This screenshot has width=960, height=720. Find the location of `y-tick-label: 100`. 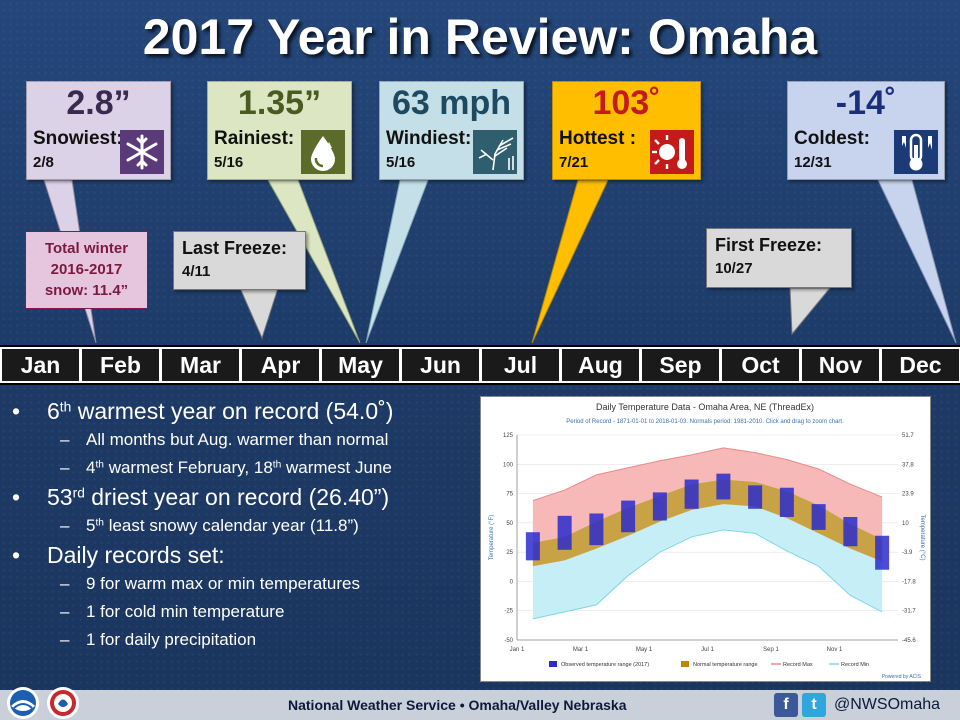

y-tick-label: 100 is located at coordinates (508, 465).